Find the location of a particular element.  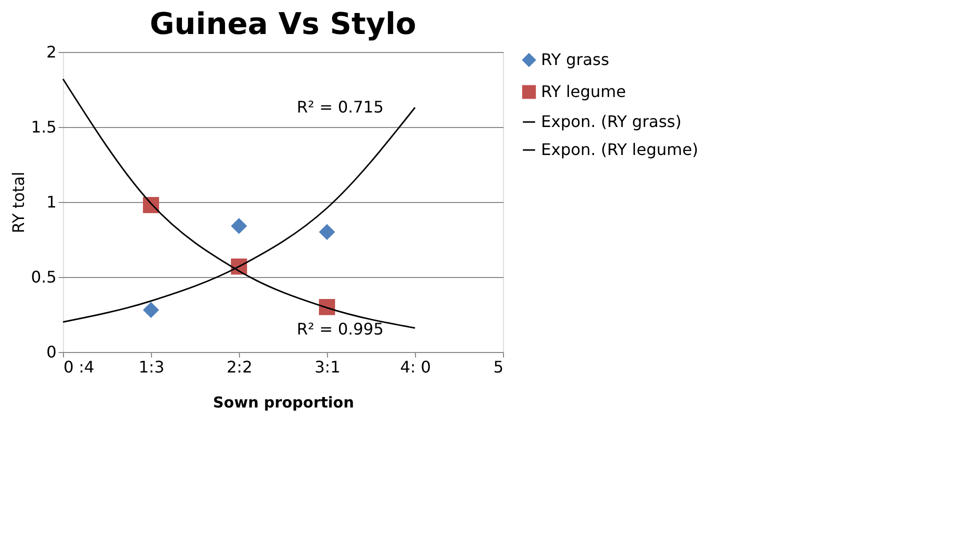

x-tick-label: 5 is located at coordinates (498, 367).